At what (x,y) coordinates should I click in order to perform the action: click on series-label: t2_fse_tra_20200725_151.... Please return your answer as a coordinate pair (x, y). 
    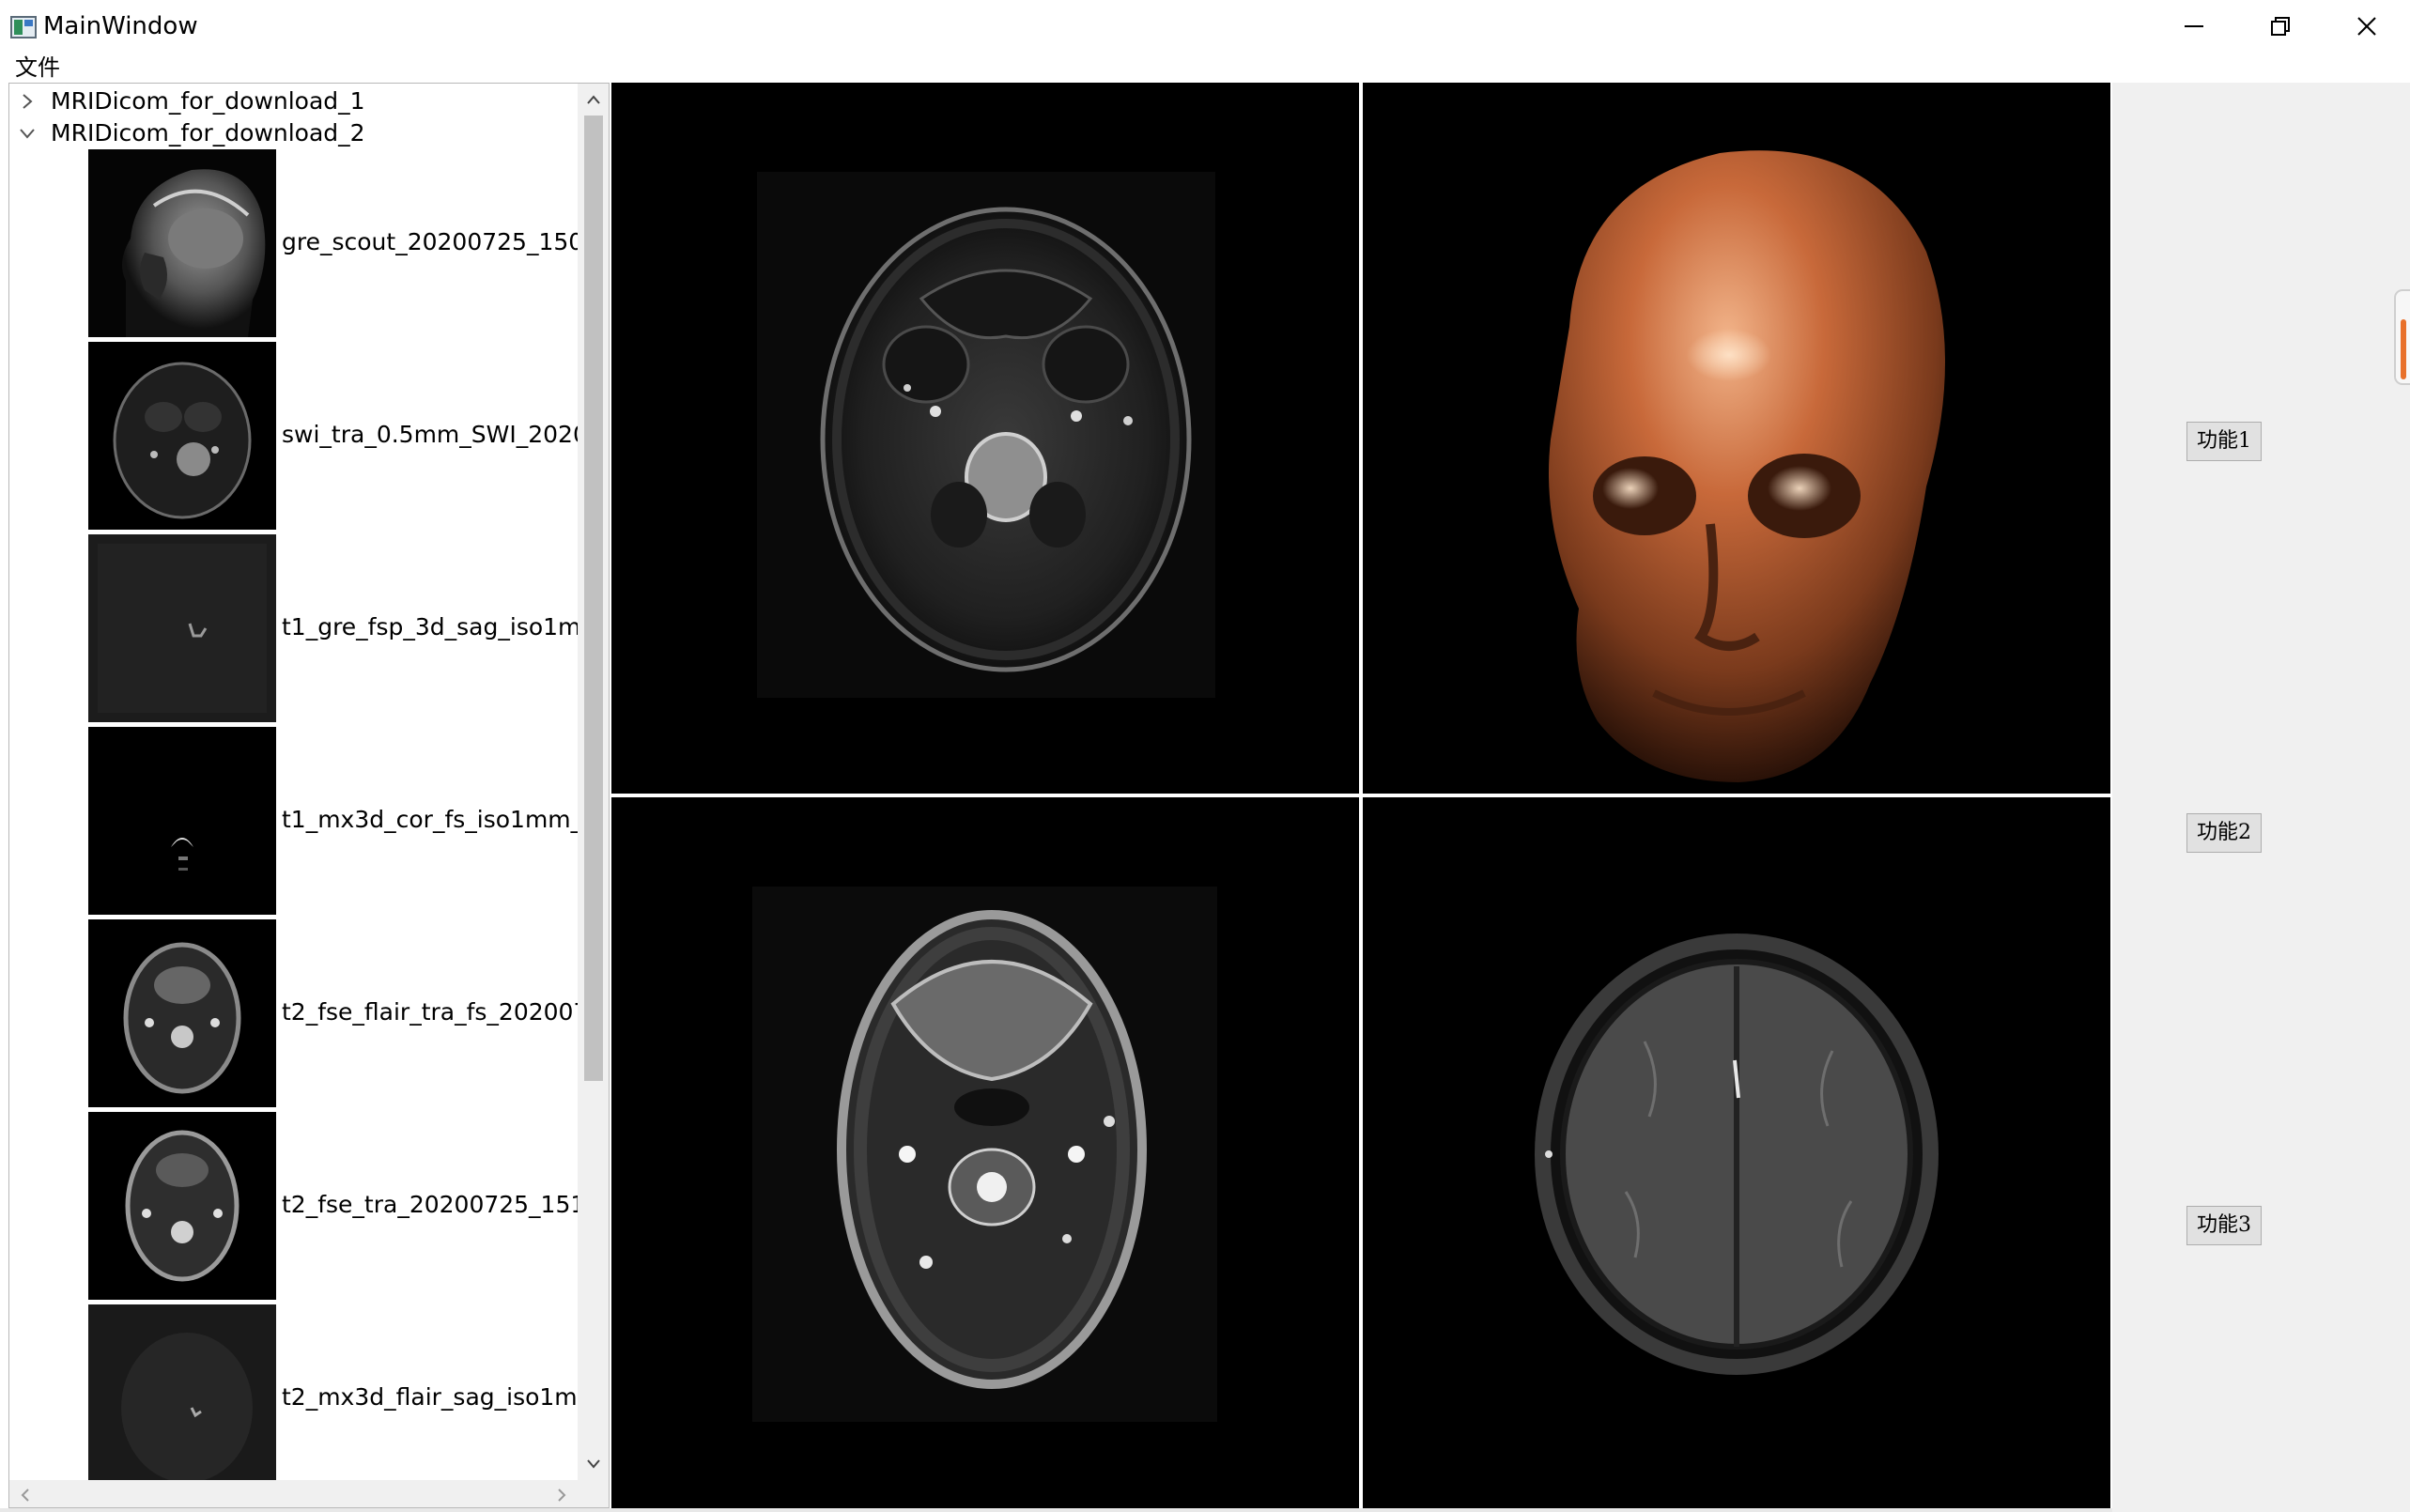
    Looking at the image, I should click on (445, 1205).